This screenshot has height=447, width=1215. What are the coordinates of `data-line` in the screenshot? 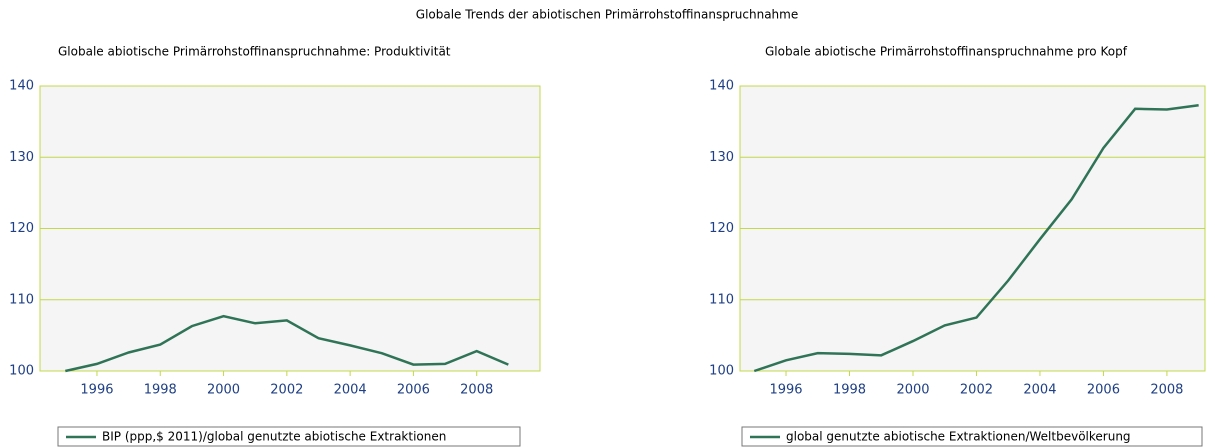 It's located at (287, 343).